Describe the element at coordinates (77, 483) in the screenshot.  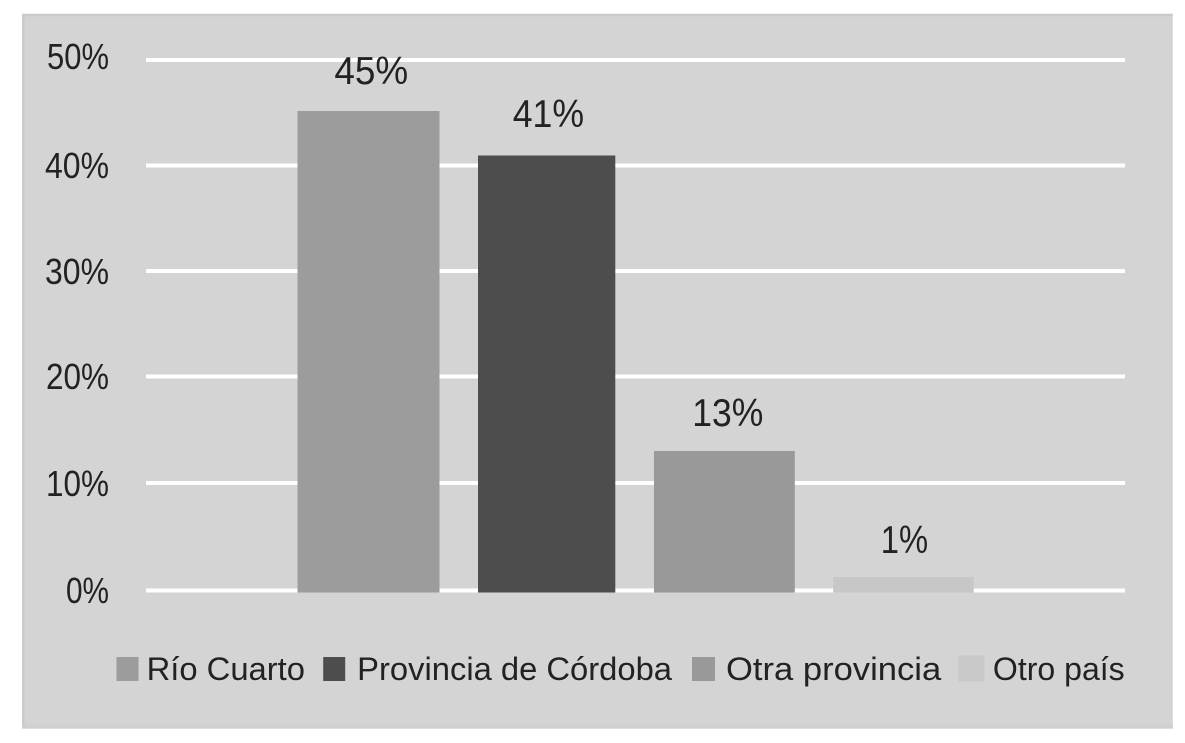
I see `svg-text: 10%` at that location.